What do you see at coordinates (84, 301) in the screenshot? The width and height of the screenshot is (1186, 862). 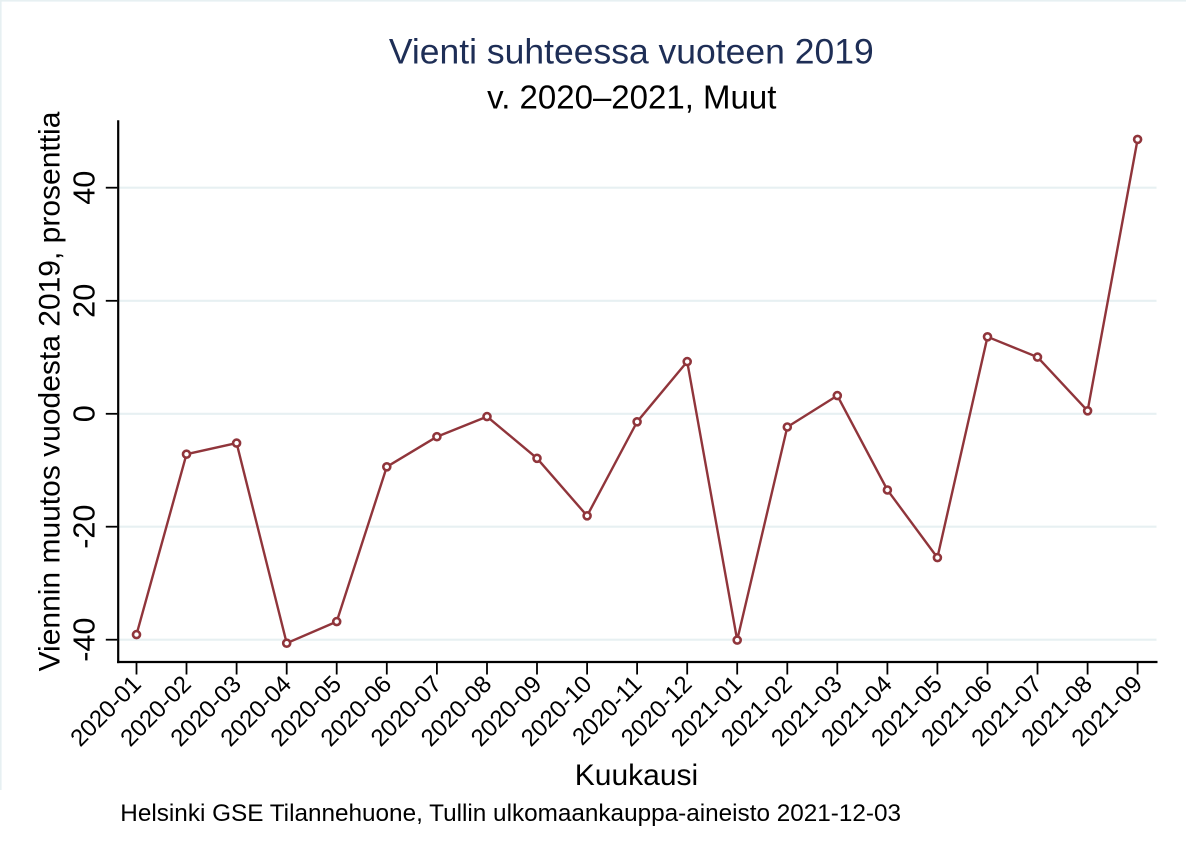 I see `svg-text: 20` at bounding box center [84, 301].